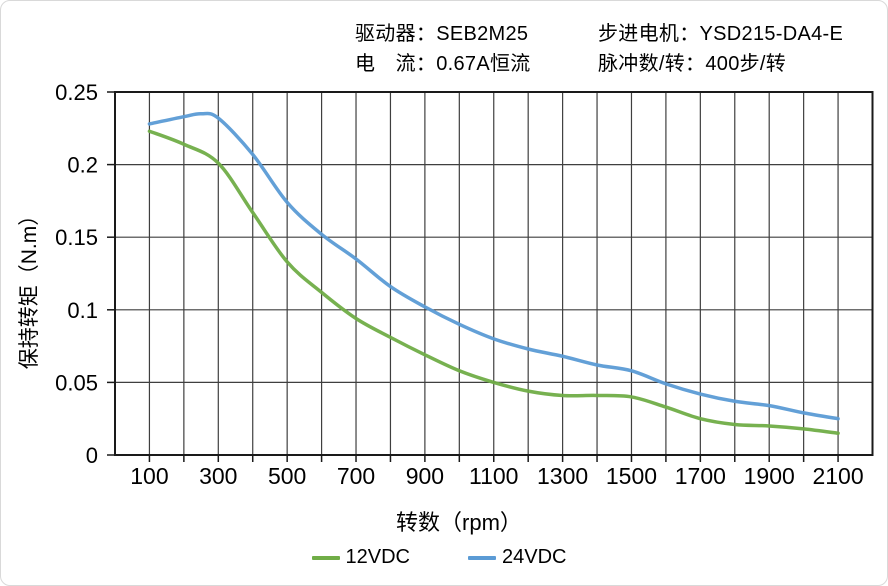 The image size is (888, 586). I want to click on x-tick-label: 2100, so click(837, 476).